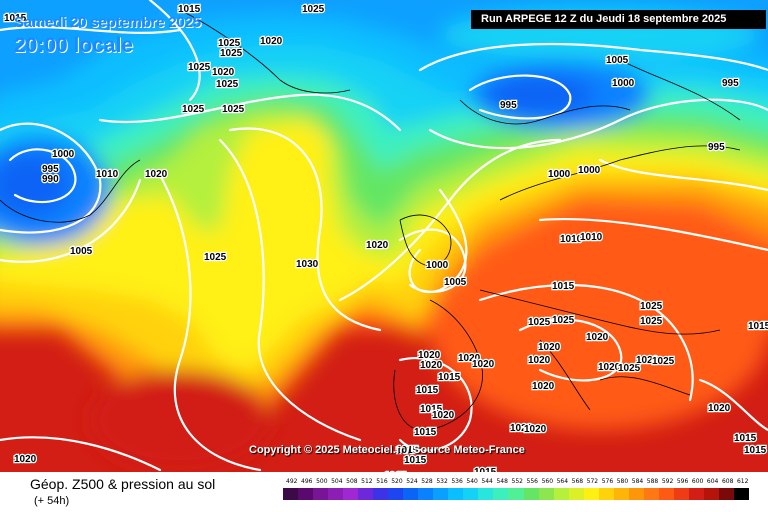 The image size is (768, 512). What do you see at coordinates (667, 481) in the screenshot?
I see `scale-label: 592` at bounding box center [667, 481].